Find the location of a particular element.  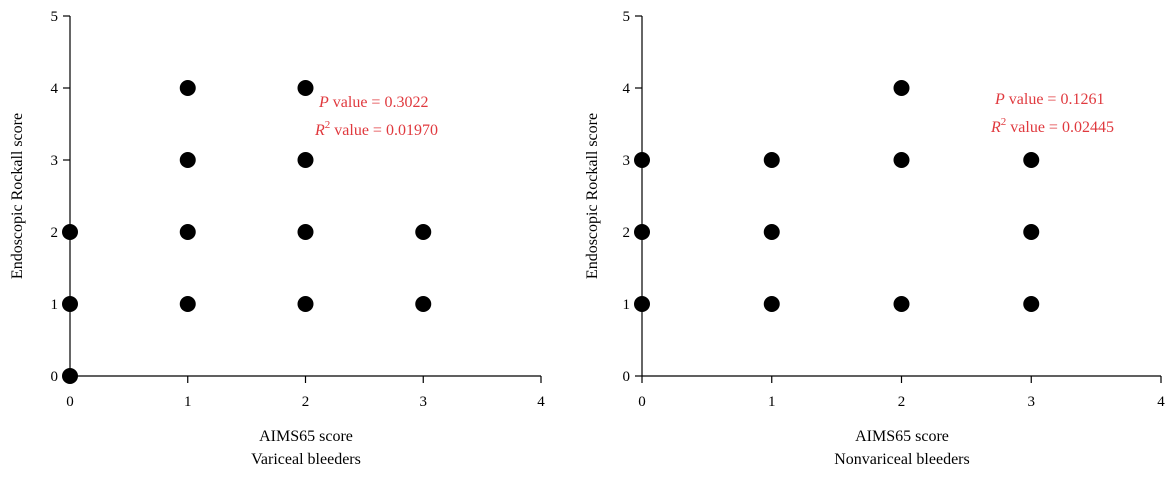

p-value-annotation: P value = 0.1261 is located at coordinates (1049, 99).